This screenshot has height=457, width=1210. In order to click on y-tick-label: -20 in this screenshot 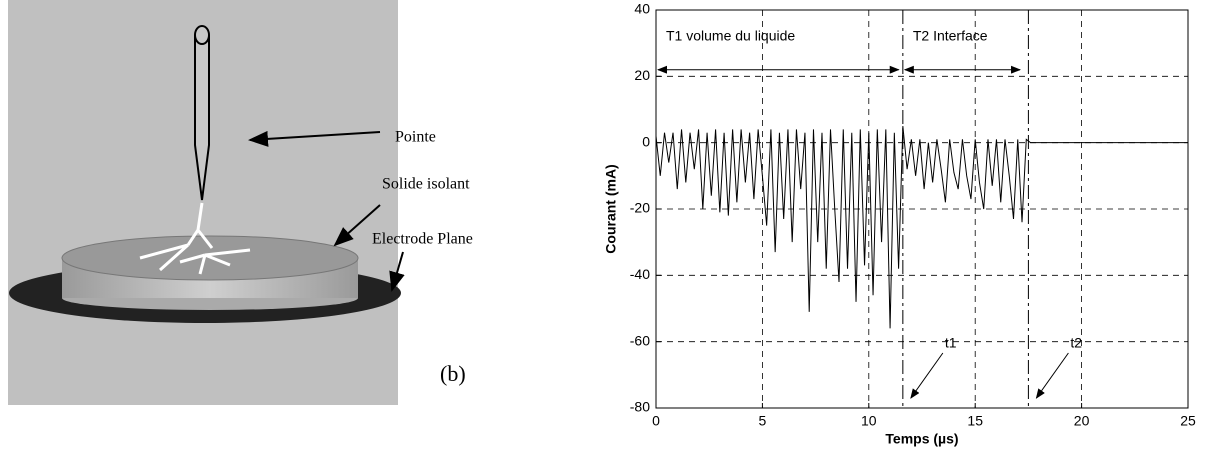, I will do `click(640, 208)`.